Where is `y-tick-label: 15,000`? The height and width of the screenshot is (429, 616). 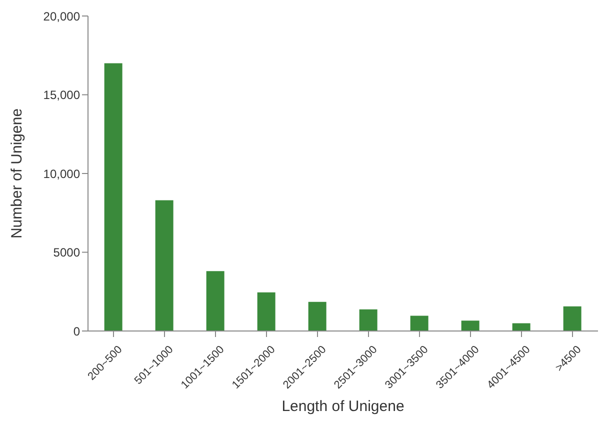
y-tick-label: 15,000 is located at coordinates (61, 95).